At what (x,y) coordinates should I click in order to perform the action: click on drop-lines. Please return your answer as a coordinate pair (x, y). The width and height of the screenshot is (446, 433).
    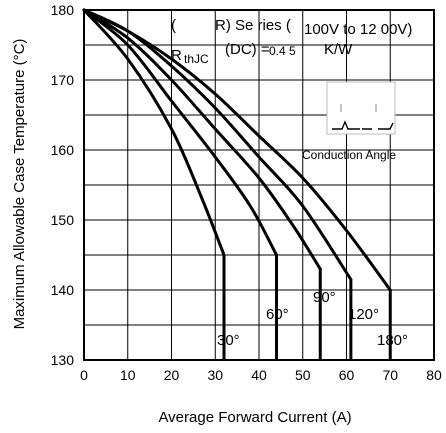
    Looking at the image, I should click on (307, 307).